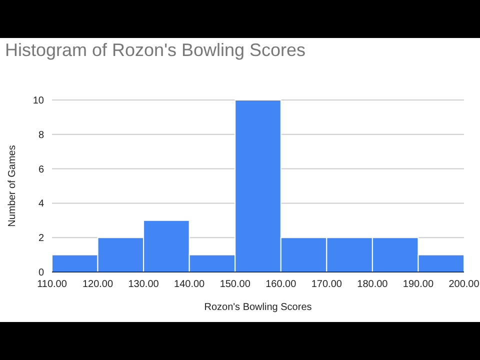  Describe the element at coordinates (52, 284) in the screenshot. I see `x-tick-label: 110.00` at that location.